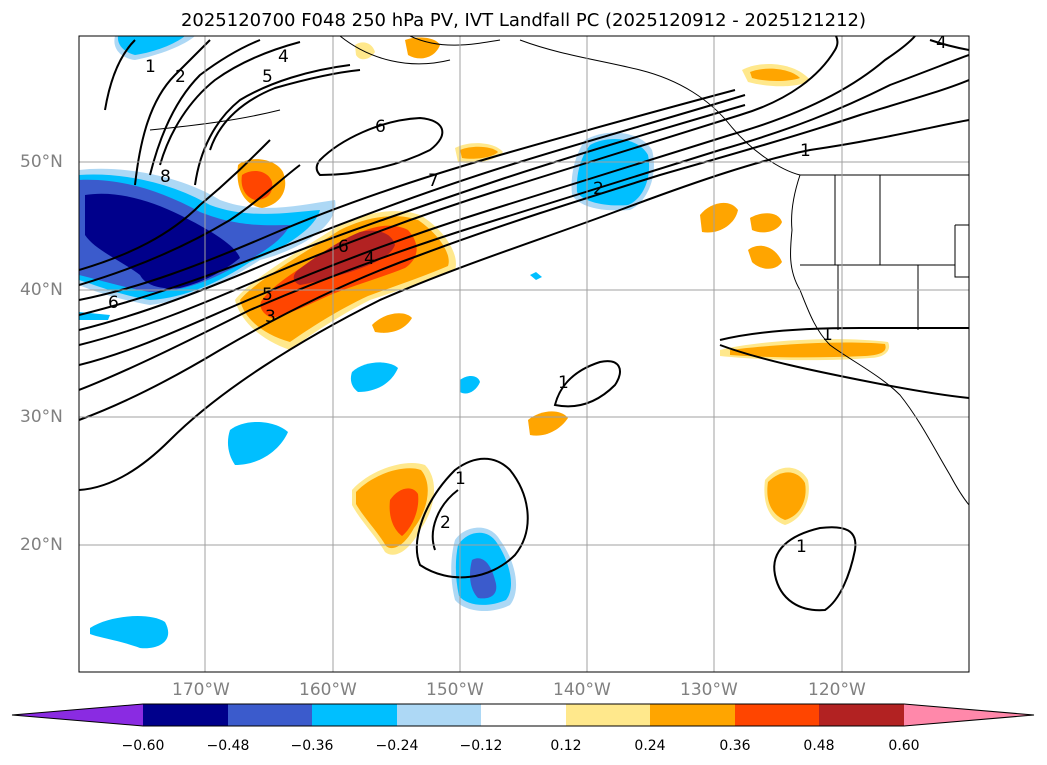 This screenshot has height=765, width=1047. What do you see at coordinates (228, 746) in the screenshot?
I see `colorbar-tick: −0.48` at bounding box center [228, 746].